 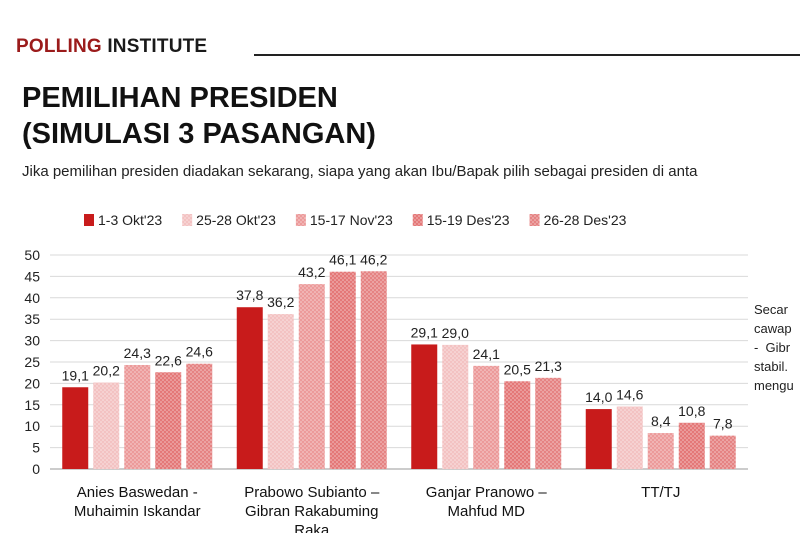 I want to click on data-label: 8,4, so click(x=661, y=421).